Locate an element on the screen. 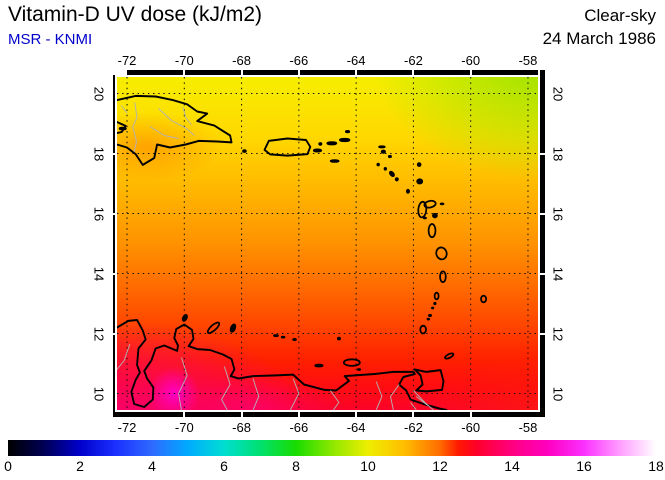 This screenshot has width=665, height=480. axis-frame-top is located at coordinates (332, 72).